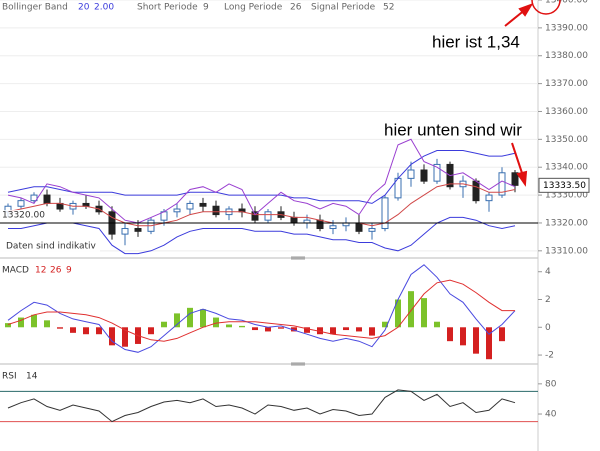 This screenshot has width=600, height=451. What do you see at coordinates (40, 271) in the screenshot?
I see `panel-param: 12` at bounding box center [40, 271].